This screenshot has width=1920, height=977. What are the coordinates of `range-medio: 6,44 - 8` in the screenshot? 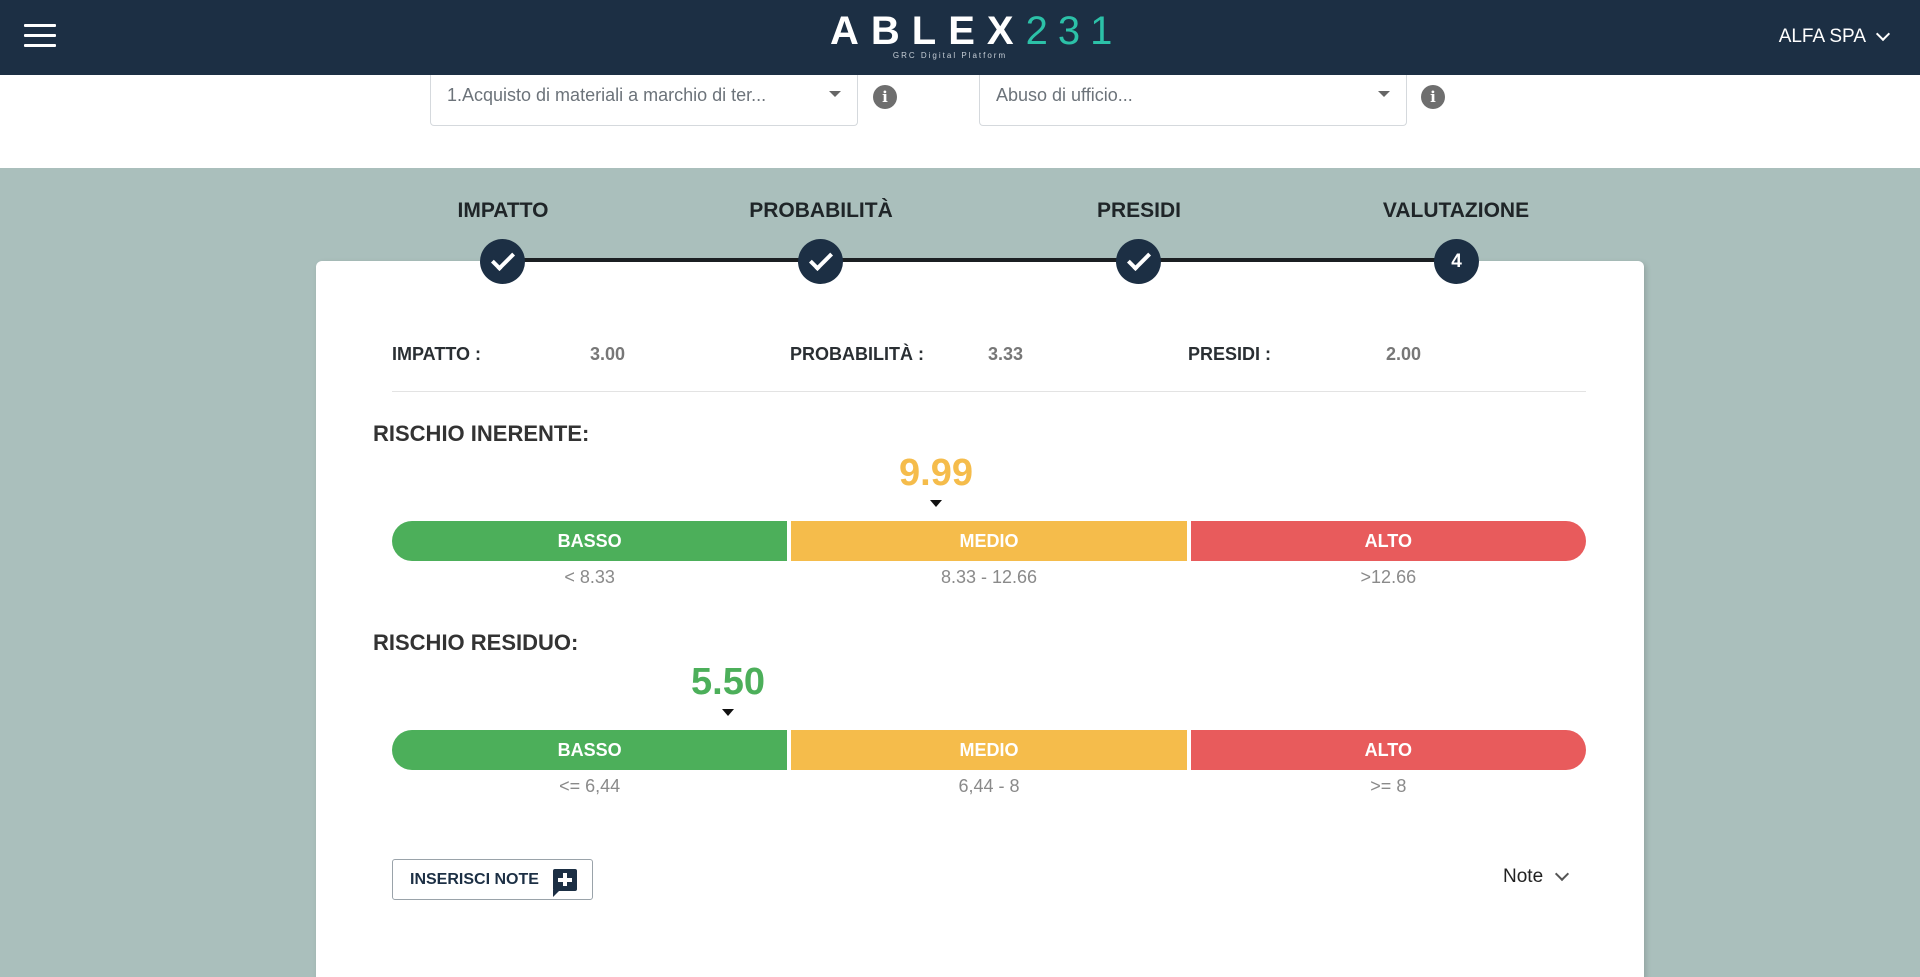 It's located at (989, 786).